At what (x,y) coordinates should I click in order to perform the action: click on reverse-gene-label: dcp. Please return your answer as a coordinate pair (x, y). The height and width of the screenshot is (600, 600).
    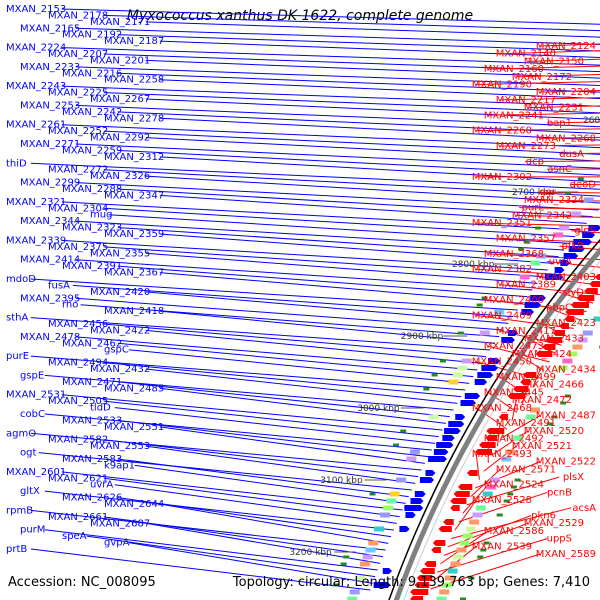
    Looking at the image, I should click on (535, 161).